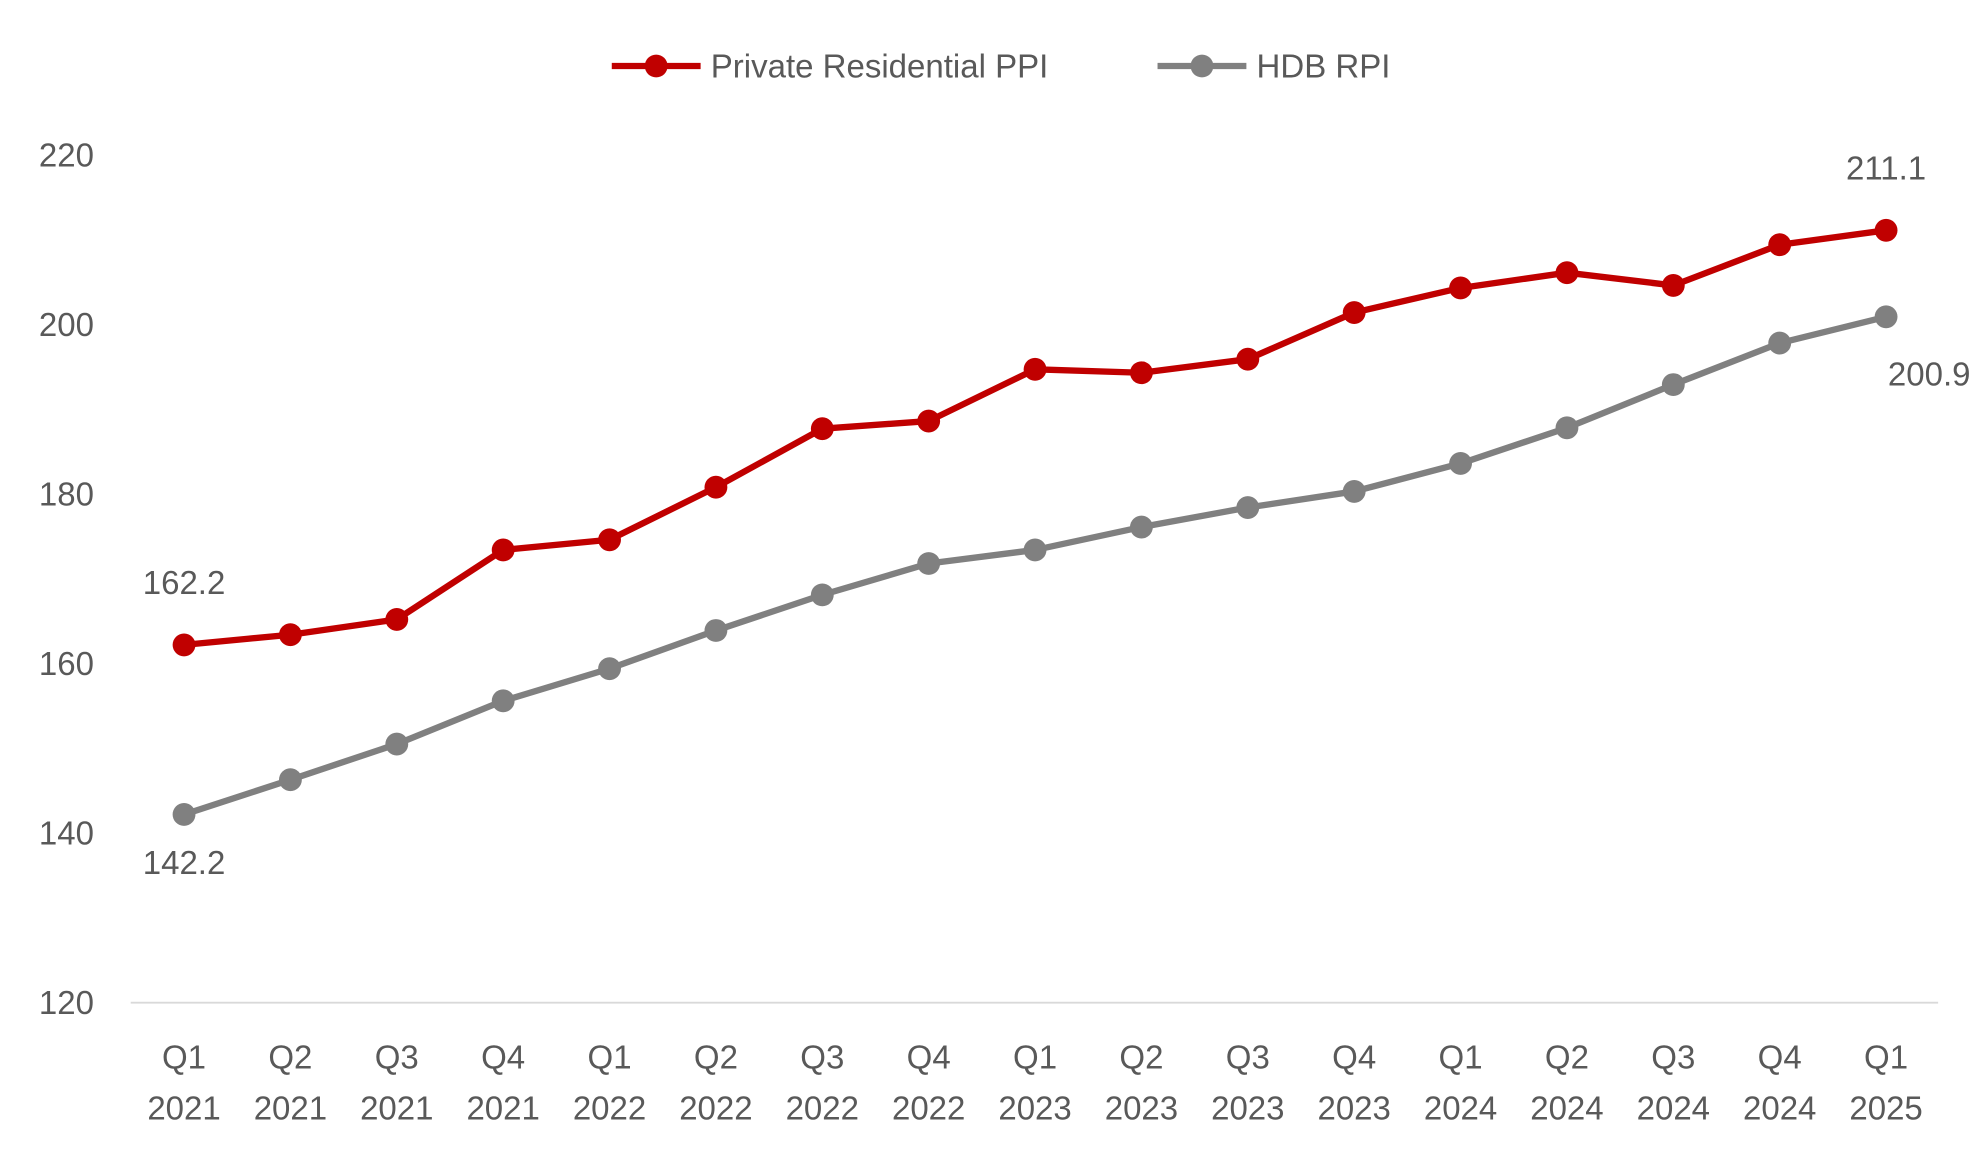  What do you see at coordinates (1247, 1083) in the screenshot?
I see `x-tick-label: Q3 2023` at bounding box center [1247, 1083].